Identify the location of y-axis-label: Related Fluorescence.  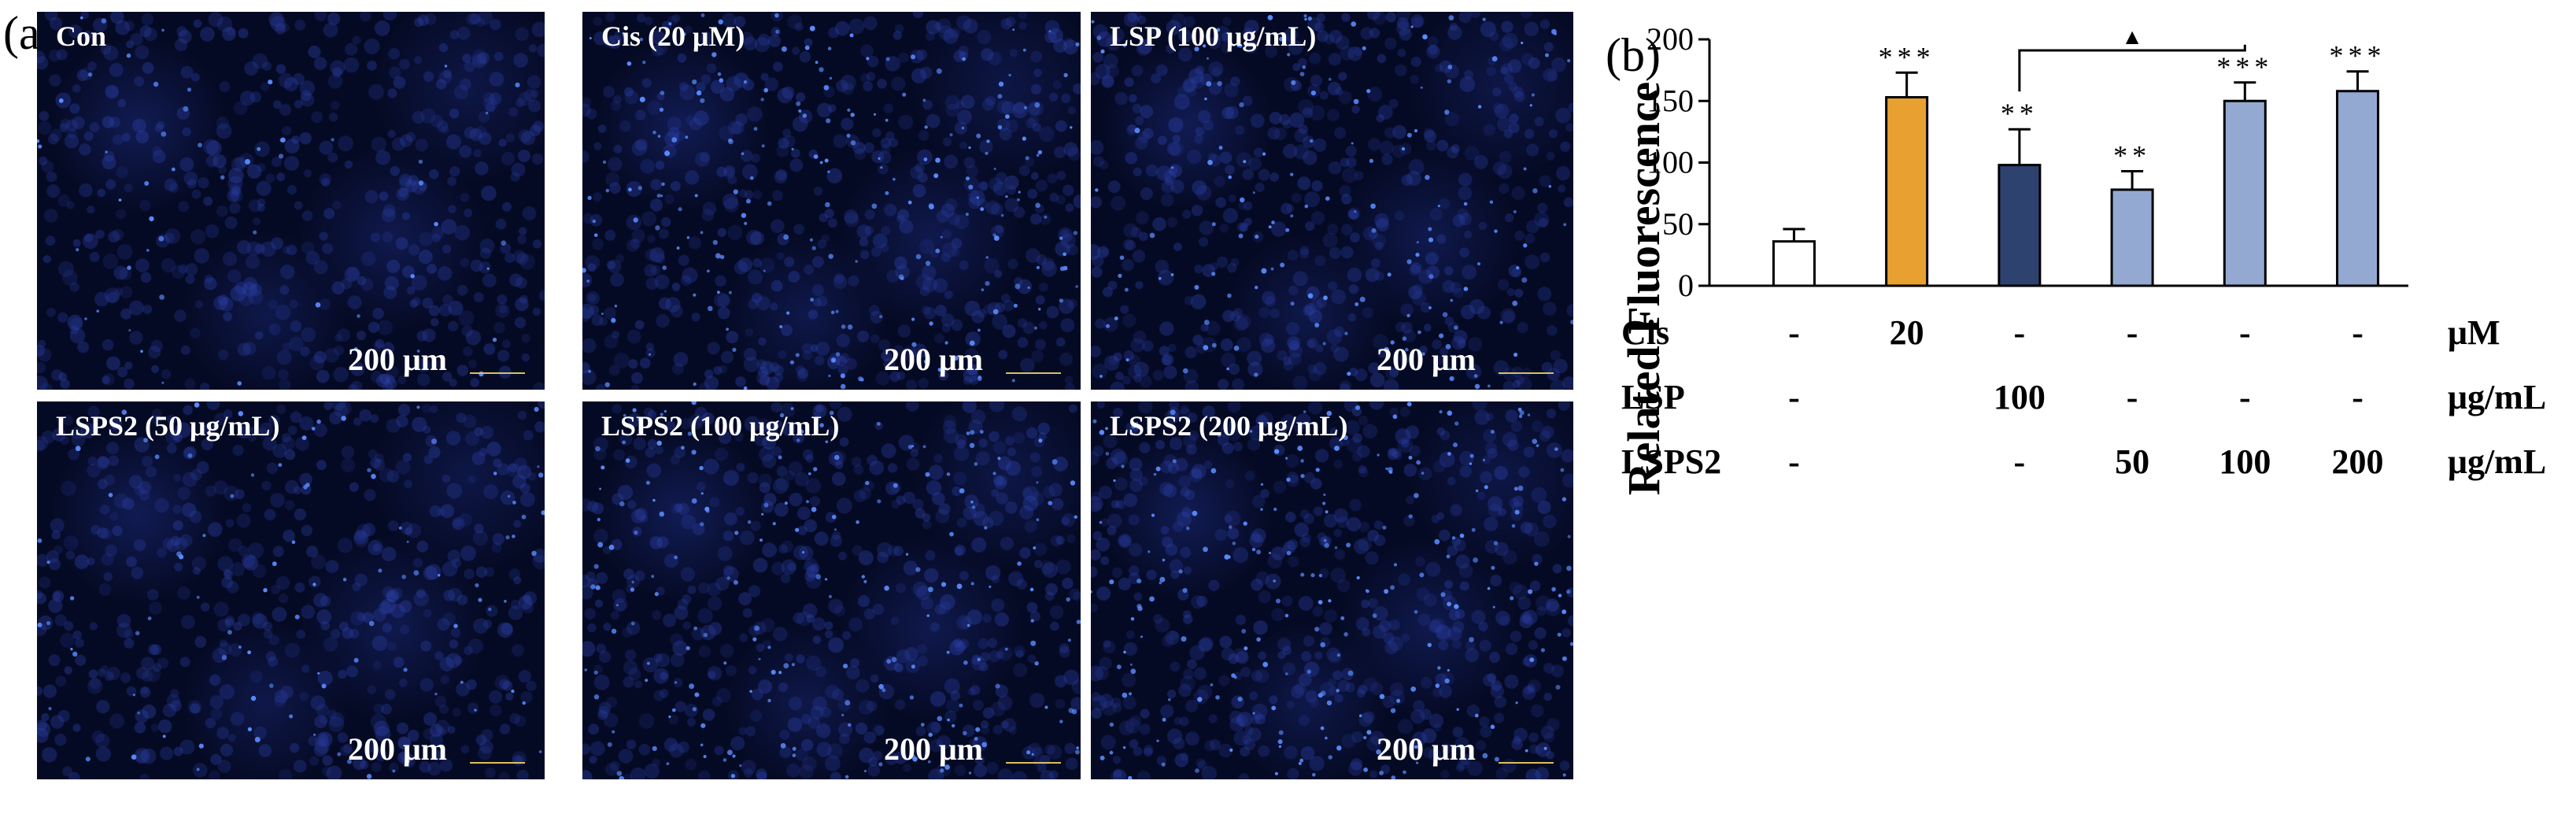
(1643, 289).